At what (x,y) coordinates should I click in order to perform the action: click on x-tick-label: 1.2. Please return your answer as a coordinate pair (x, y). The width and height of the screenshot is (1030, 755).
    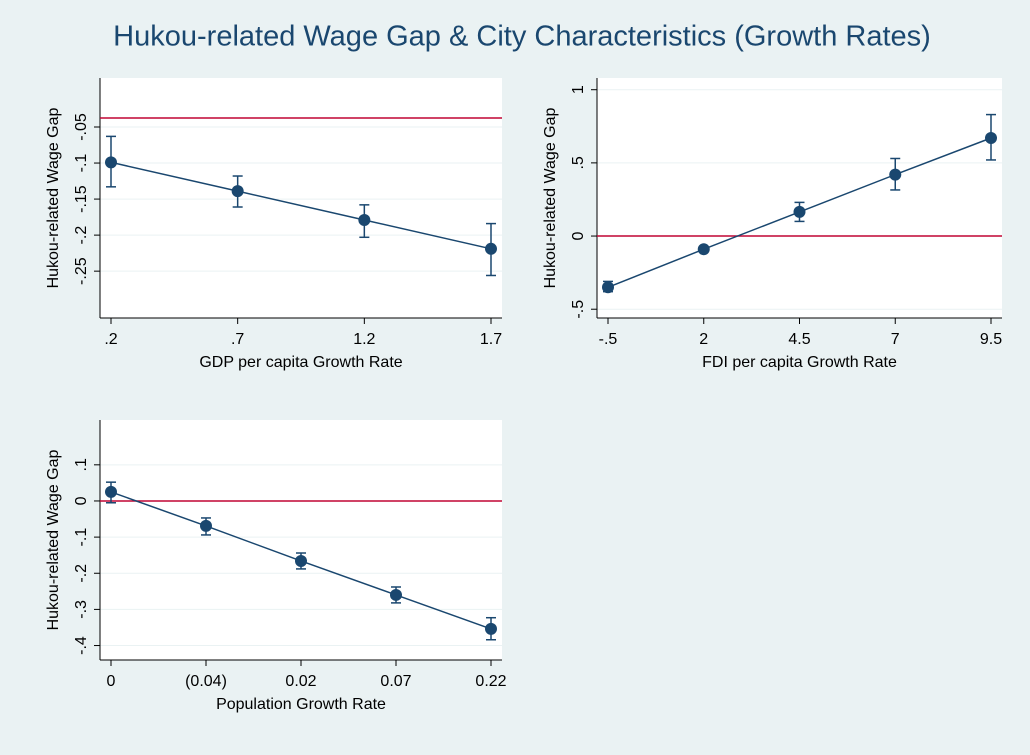
    Looking at the image, I should click on (364, 339).